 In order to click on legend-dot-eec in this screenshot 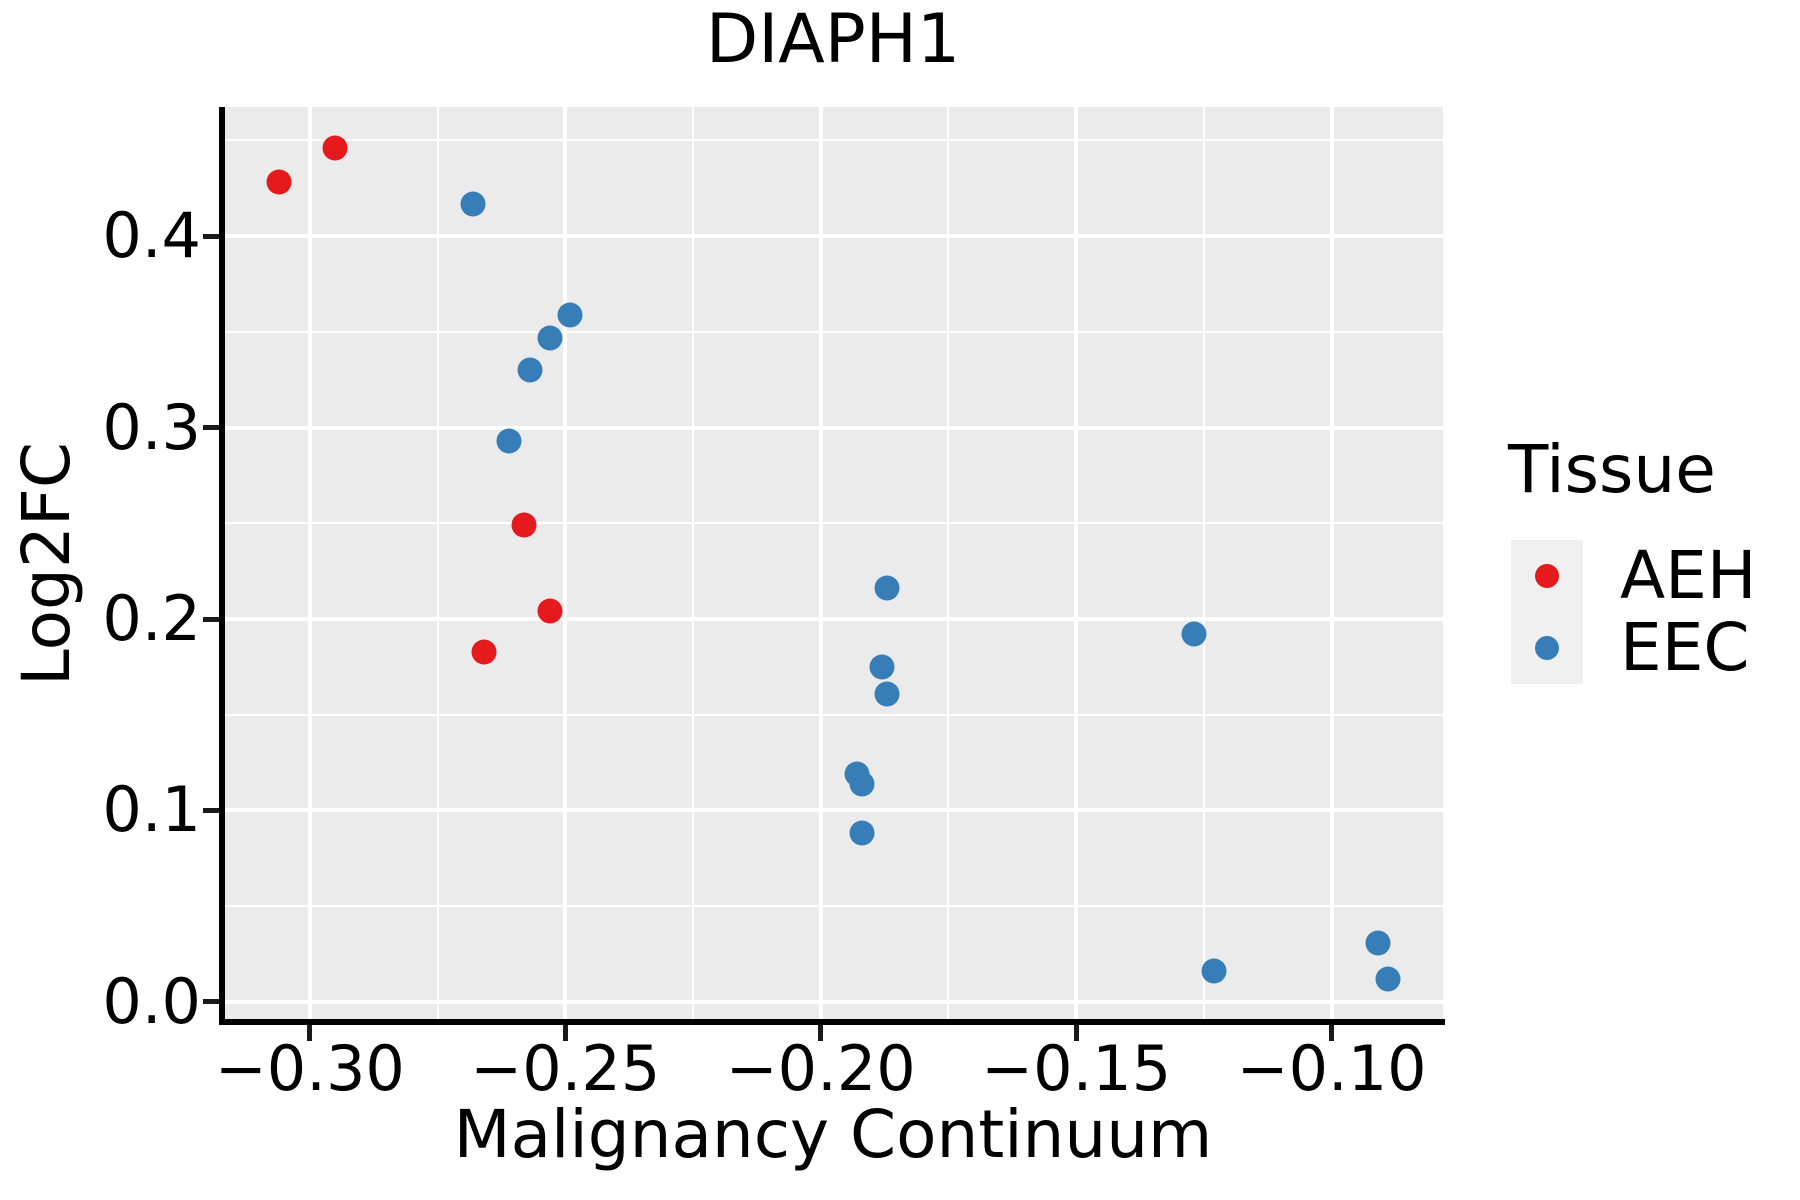, I will do `click(1547, 648)`.